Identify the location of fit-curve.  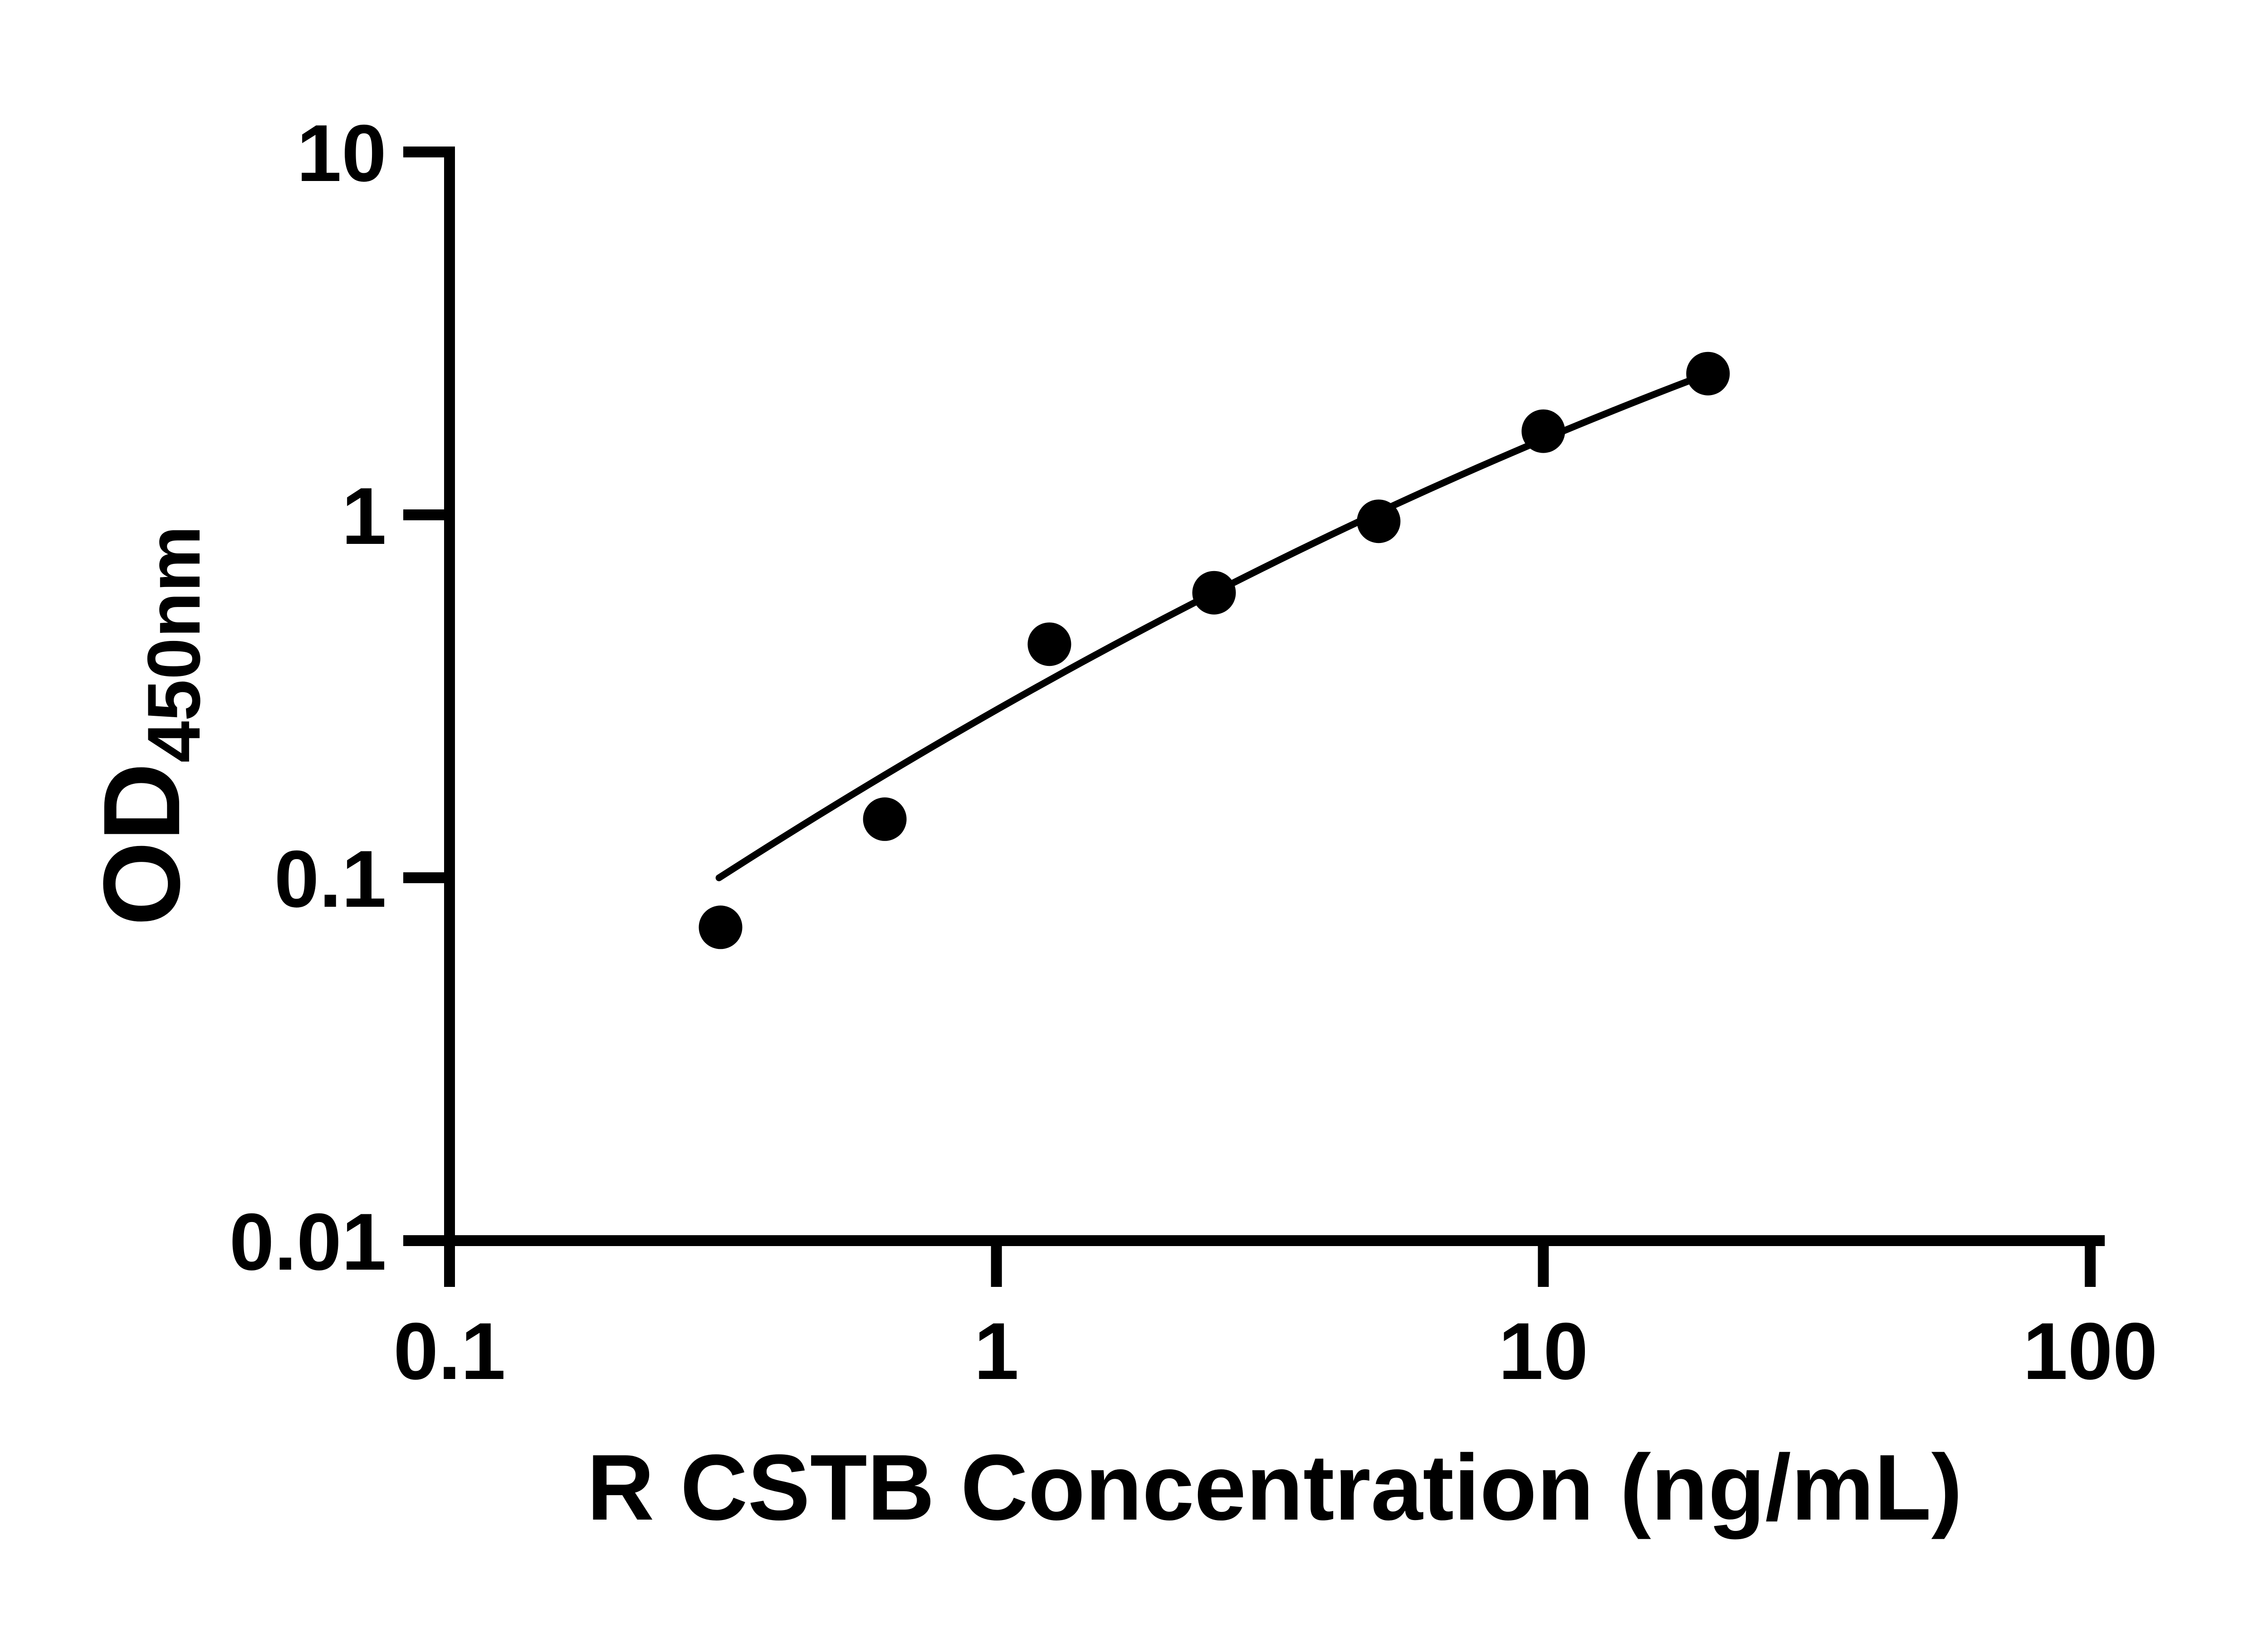
(1213, 625).